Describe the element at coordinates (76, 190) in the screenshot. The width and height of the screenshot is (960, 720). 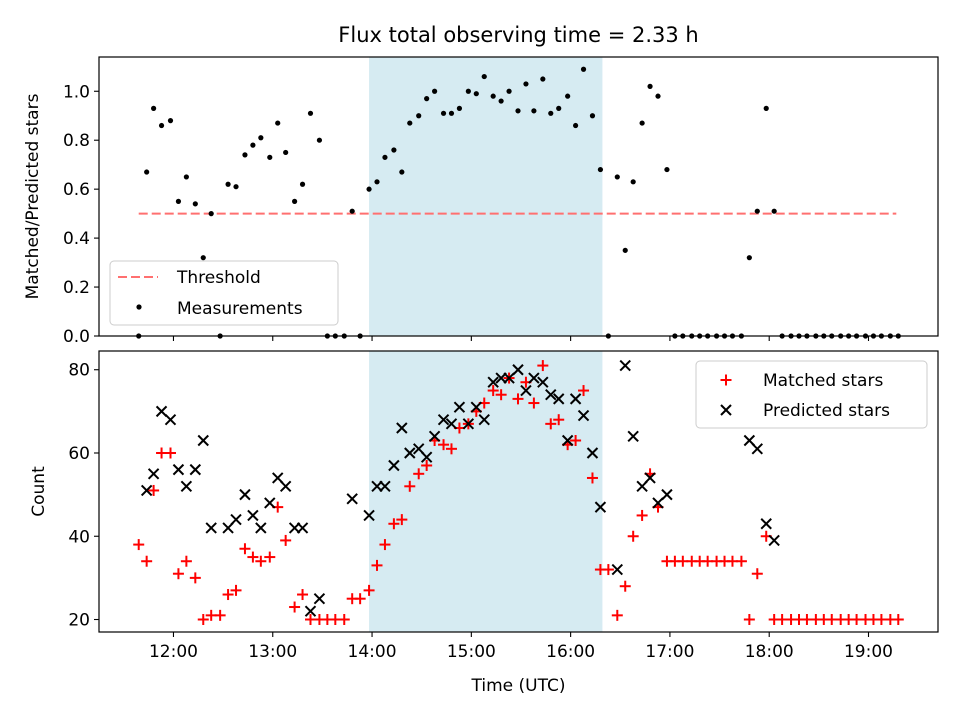
I see `ratio-y-tick-label: 0.6` at that location.